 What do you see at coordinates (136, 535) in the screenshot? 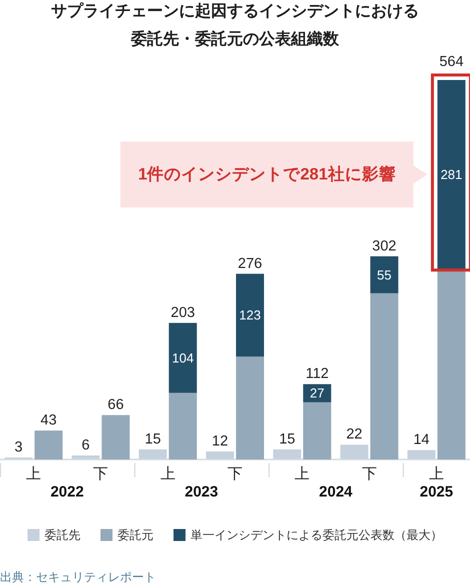
I see `legend-label: 委託元` at bounding box center [136, 535].